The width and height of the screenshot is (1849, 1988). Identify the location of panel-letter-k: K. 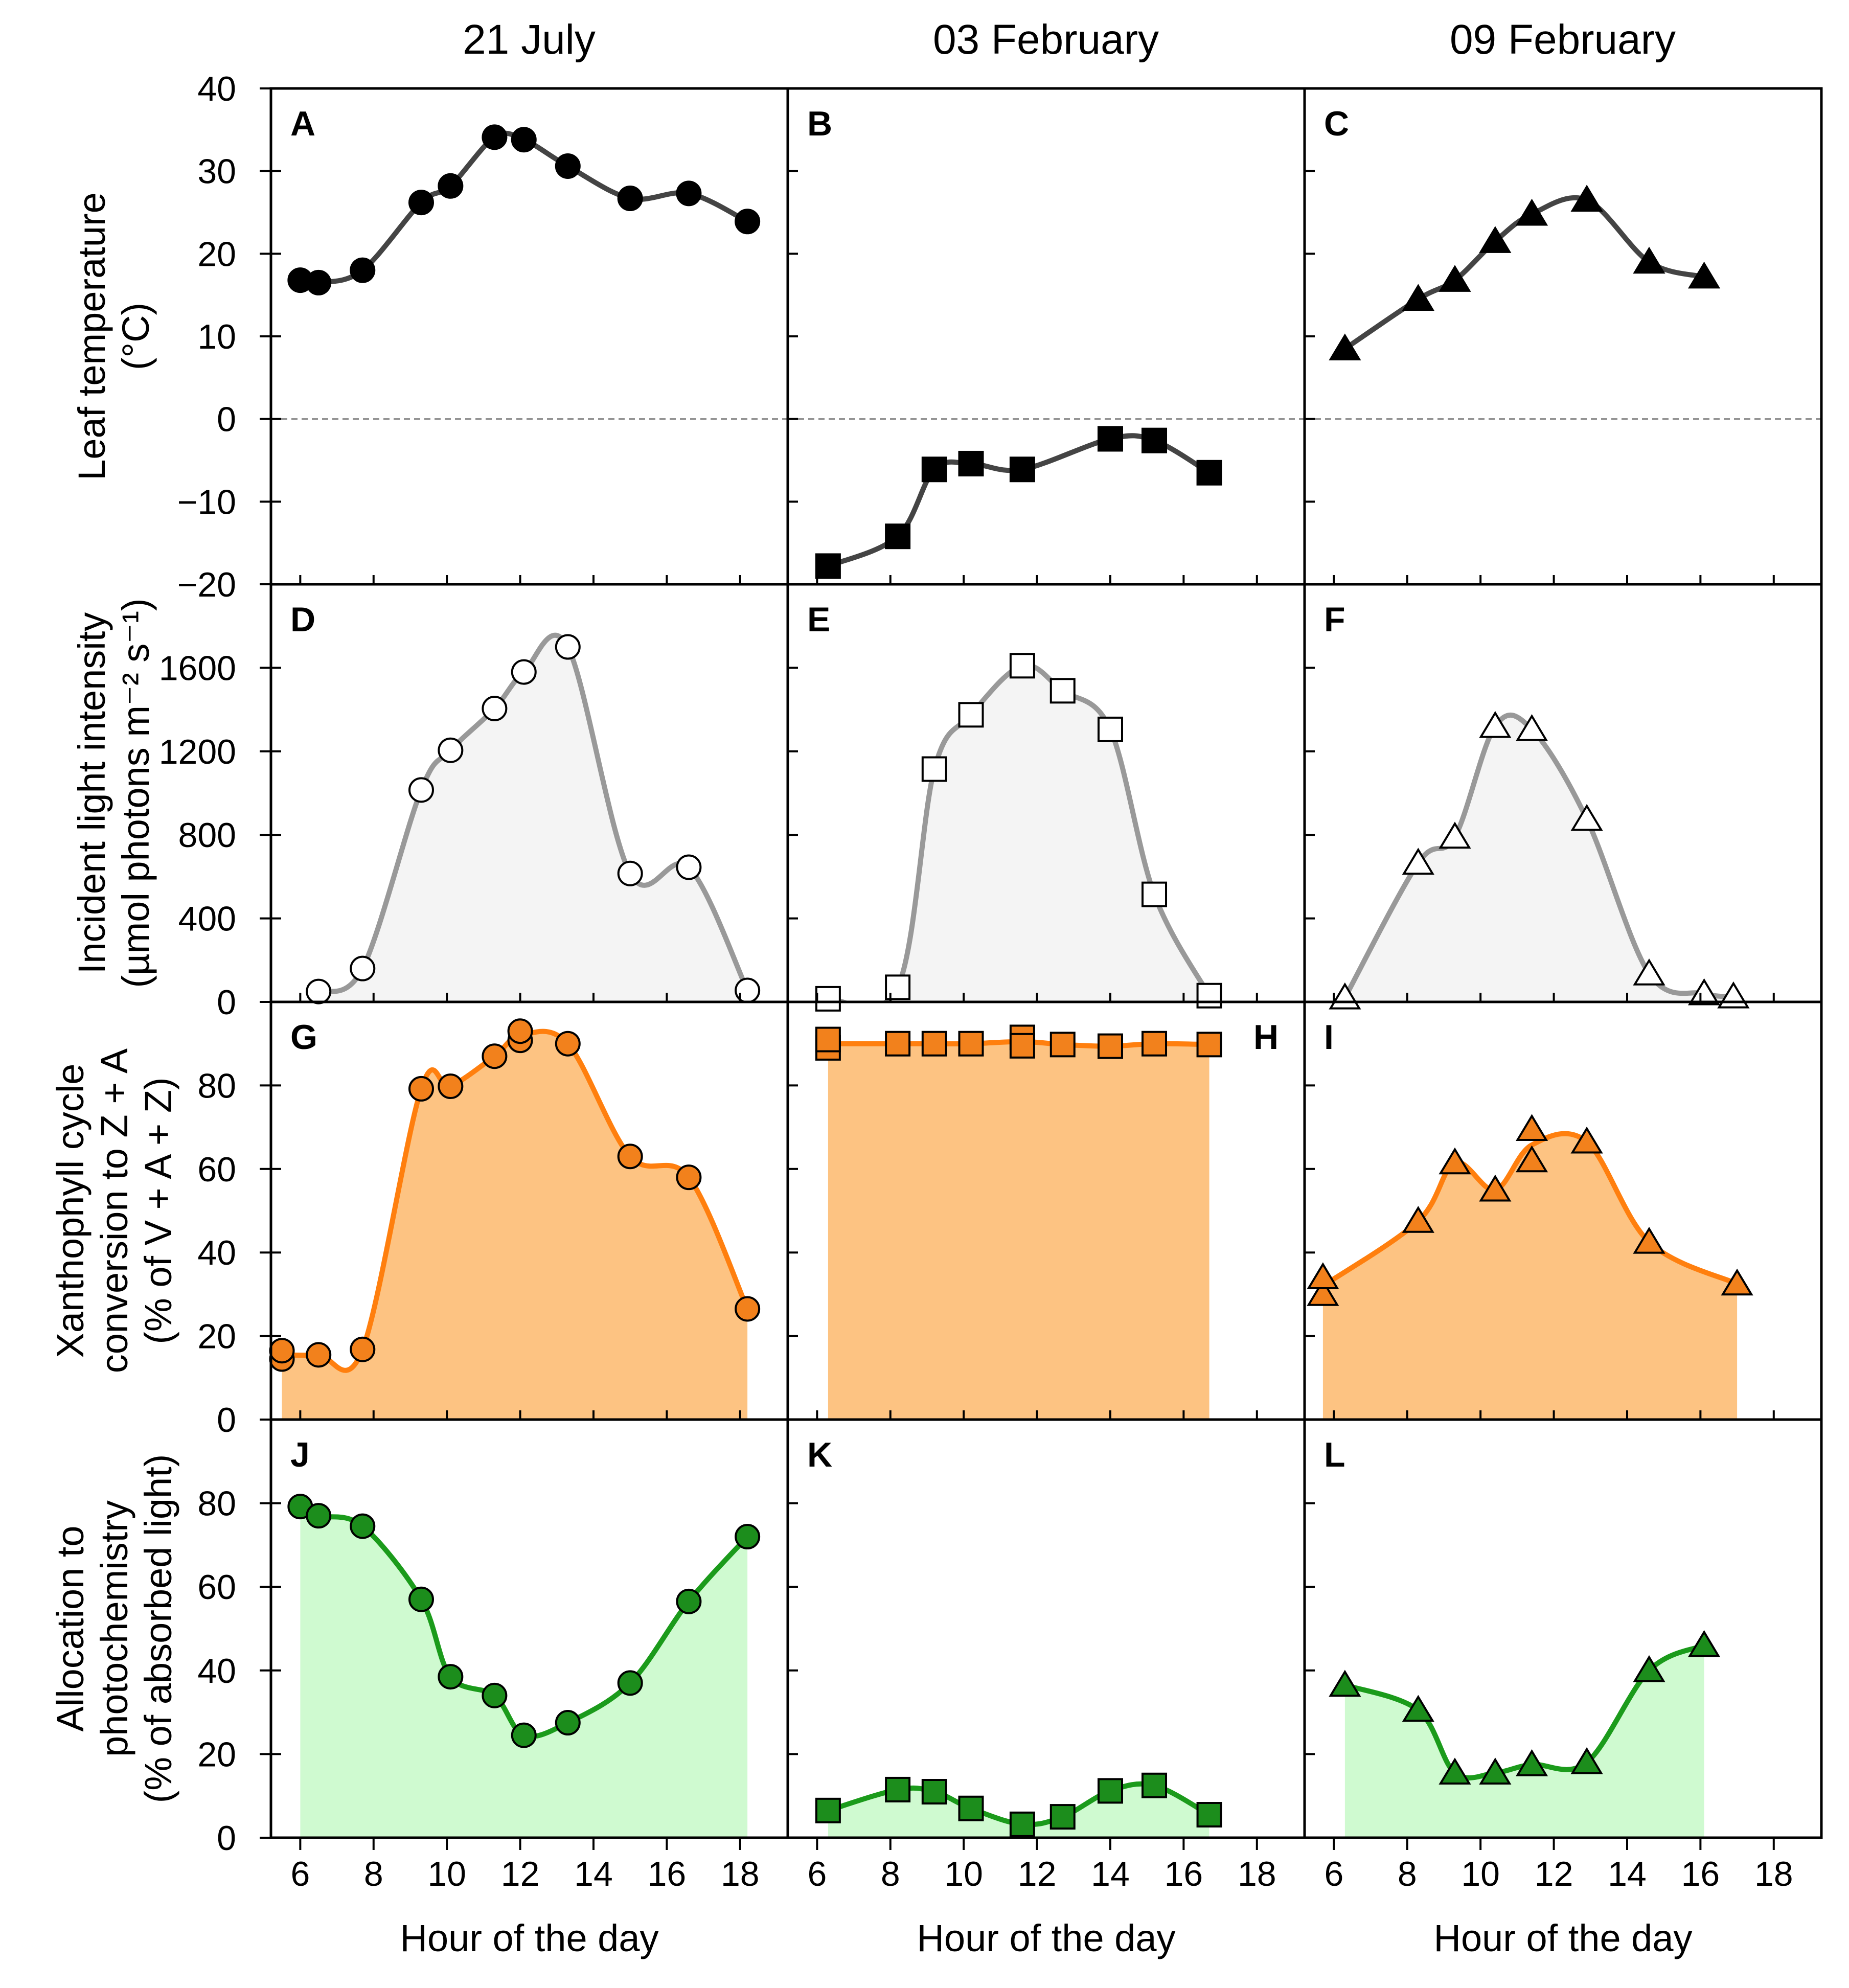
(819, 1454).